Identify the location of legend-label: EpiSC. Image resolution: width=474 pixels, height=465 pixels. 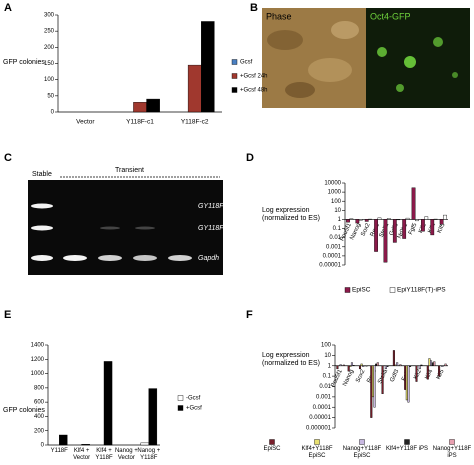
(361, 290).